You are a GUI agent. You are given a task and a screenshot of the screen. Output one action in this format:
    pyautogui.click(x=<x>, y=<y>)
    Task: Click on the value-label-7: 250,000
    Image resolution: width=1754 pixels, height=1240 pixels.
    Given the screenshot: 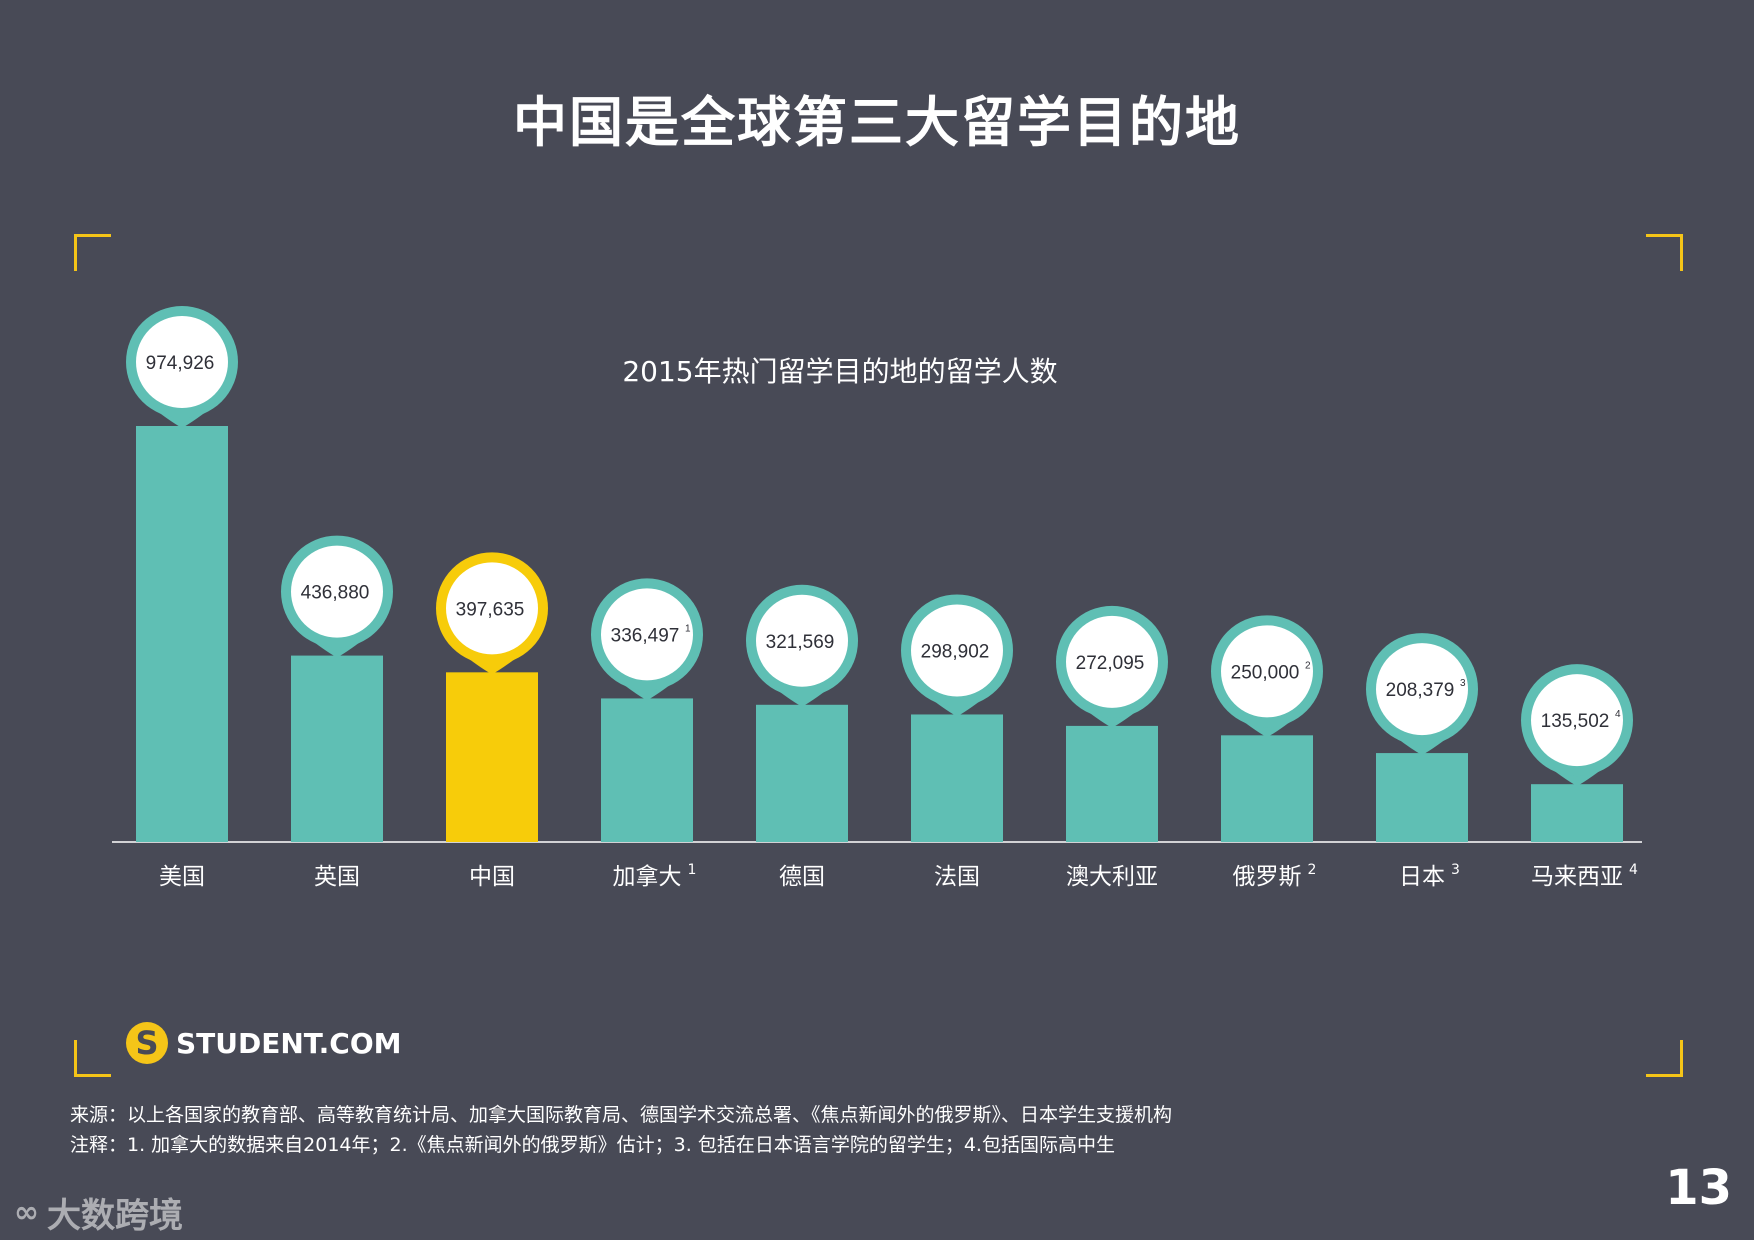 What is the action you would take?
    pyautogui.click(x=1265, y=672)
    